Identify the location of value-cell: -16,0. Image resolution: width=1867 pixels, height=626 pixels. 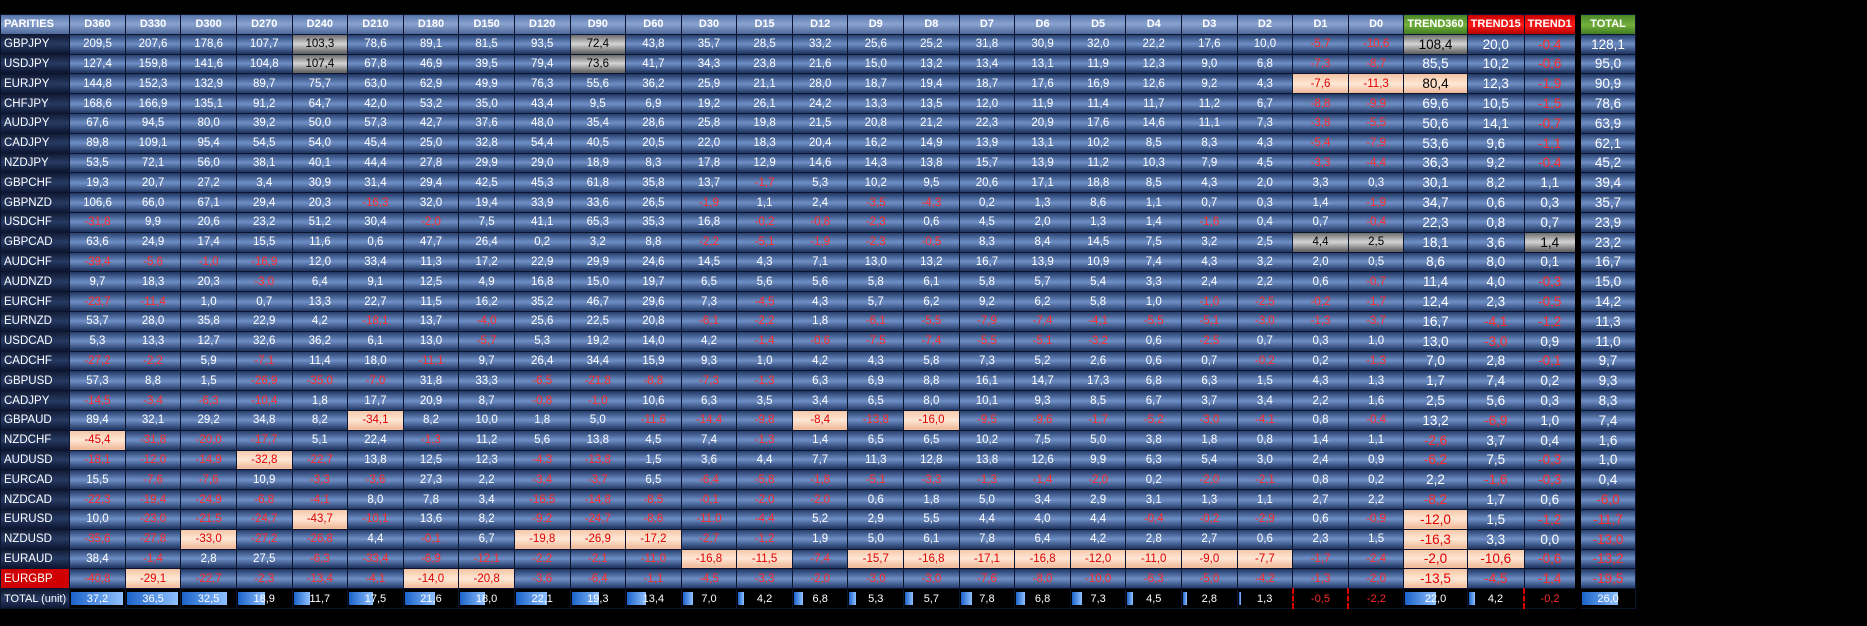
(931, 420).